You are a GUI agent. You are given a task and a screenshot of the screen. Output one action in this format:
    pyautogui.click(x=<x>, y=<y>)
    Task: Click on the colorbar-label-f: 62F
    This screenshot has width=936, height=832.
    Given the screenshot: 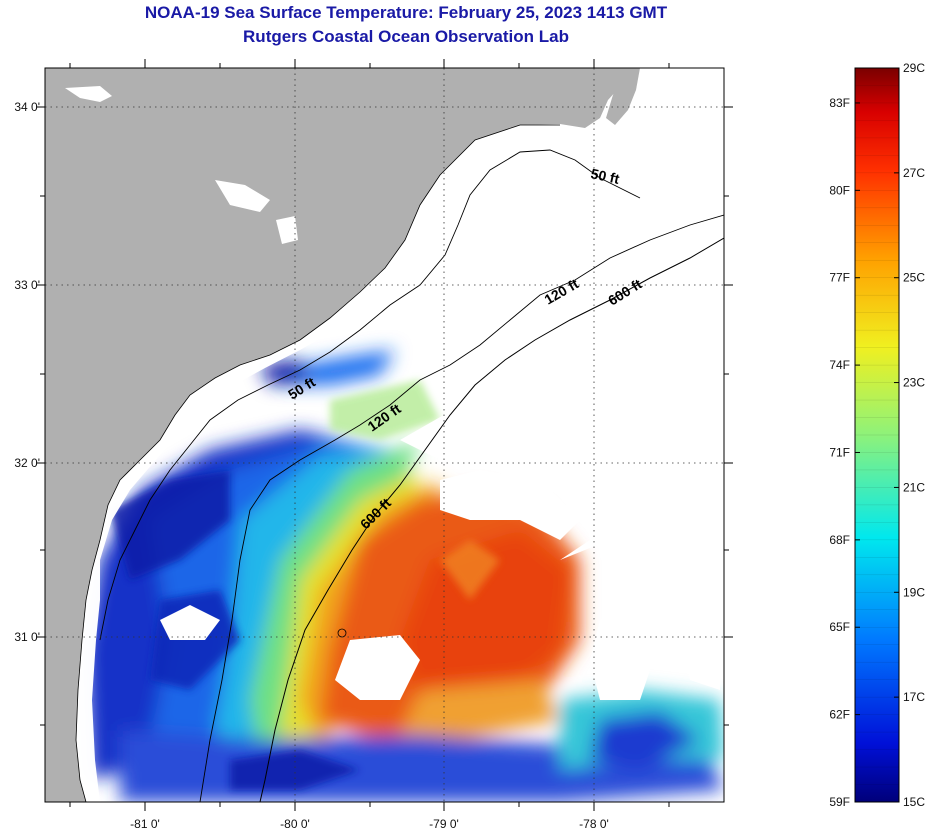 What is the action you would take?
    pyautogui.click(x=839, y=715)
    